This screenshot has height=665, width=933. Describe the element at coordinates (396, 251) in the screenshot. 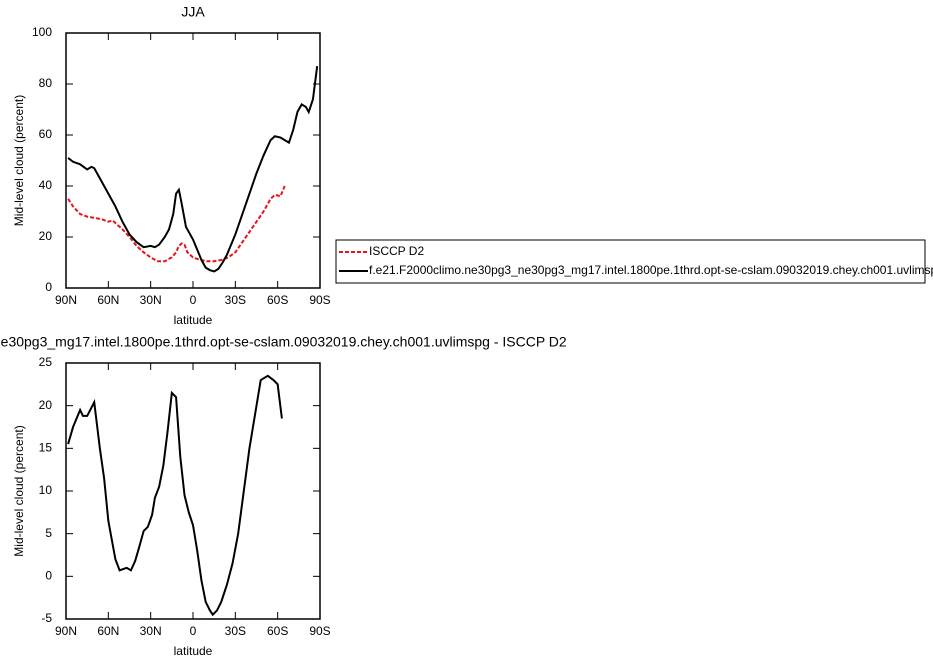

I see `legend-label: ISCCP D2` at that location.